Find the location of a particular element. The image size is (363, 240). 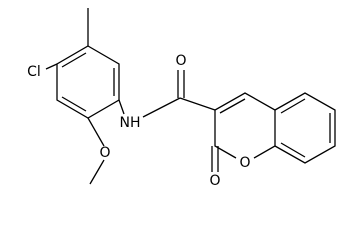

benzene-ring is located at coordinates (88, 82).